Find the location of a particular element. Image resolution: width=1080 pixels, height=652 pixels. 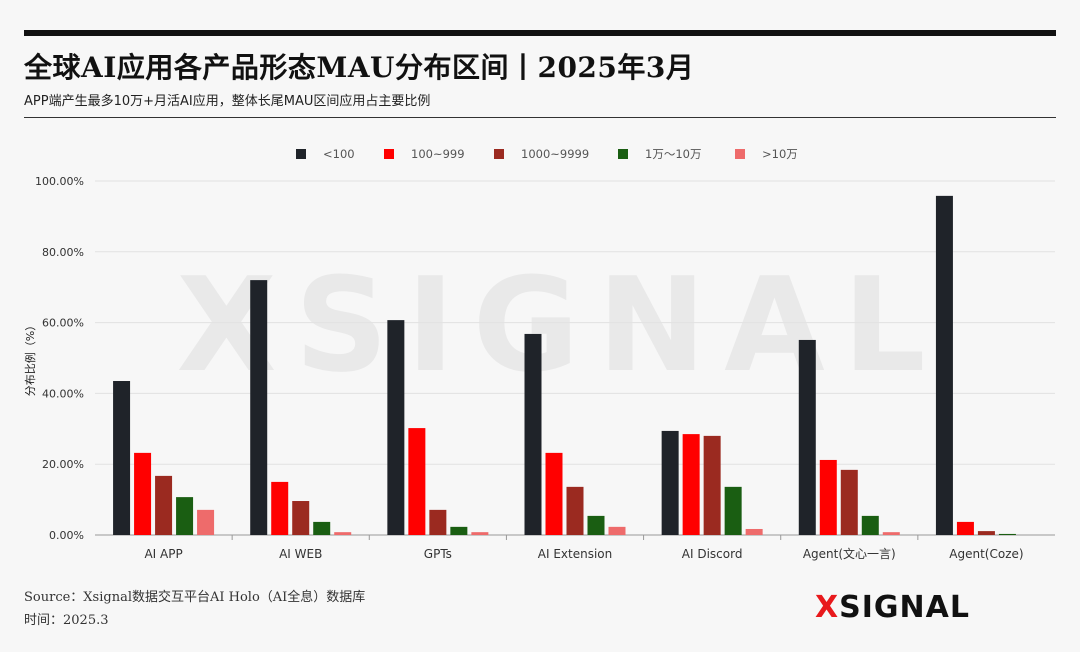

y-tick-label: 20.00% is located at coordinates (63, 464).